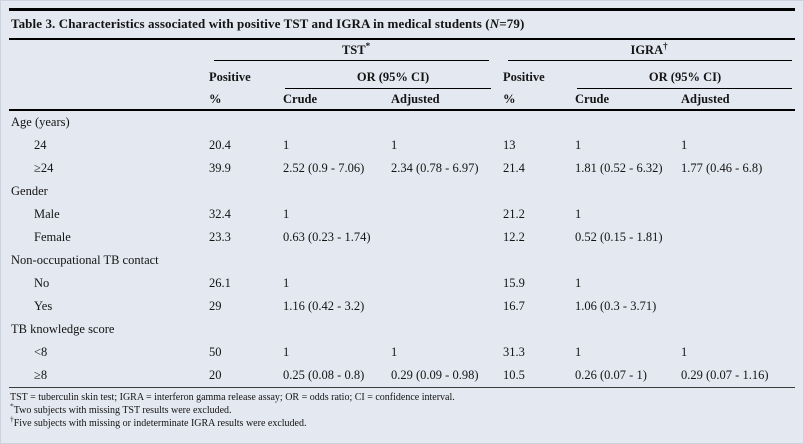 The width and height of the screenshot is (804, 444). I want to click on tst-positive-cell: 26.1, so click(220, 283).